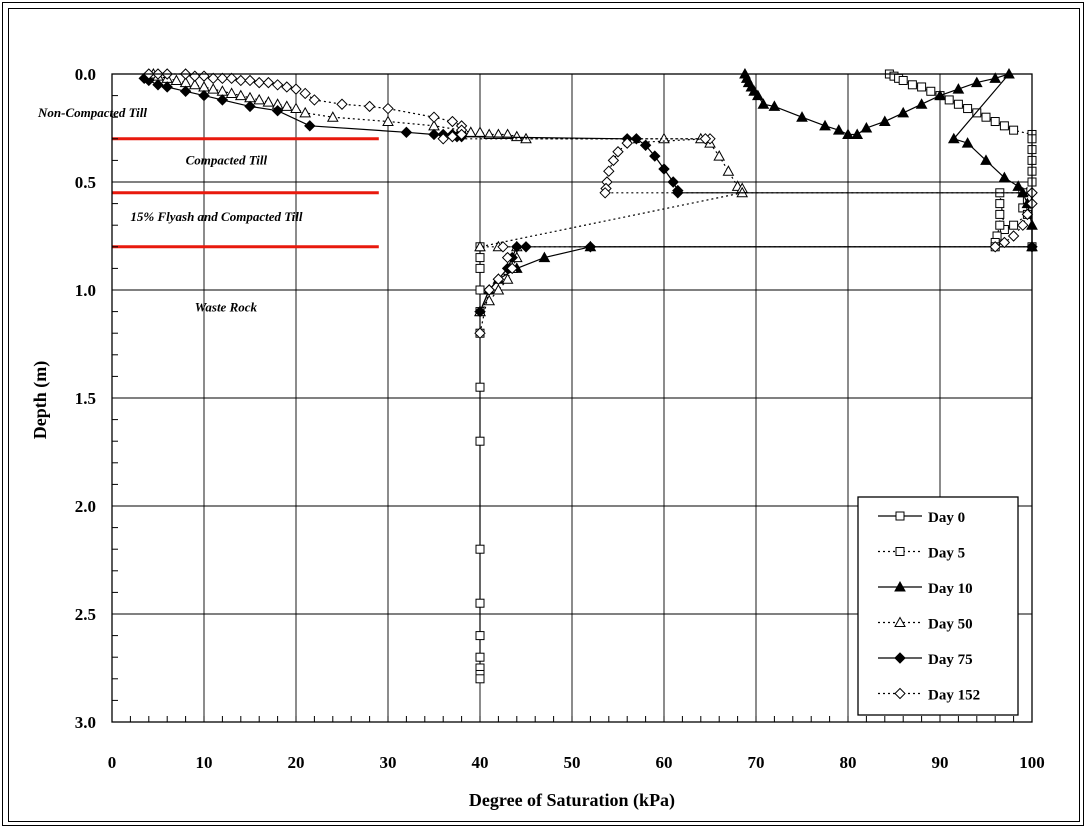  Describe the element at coordinates (85, 182) in the screenshot. I see `y-tick-label: 0.5` at that location.